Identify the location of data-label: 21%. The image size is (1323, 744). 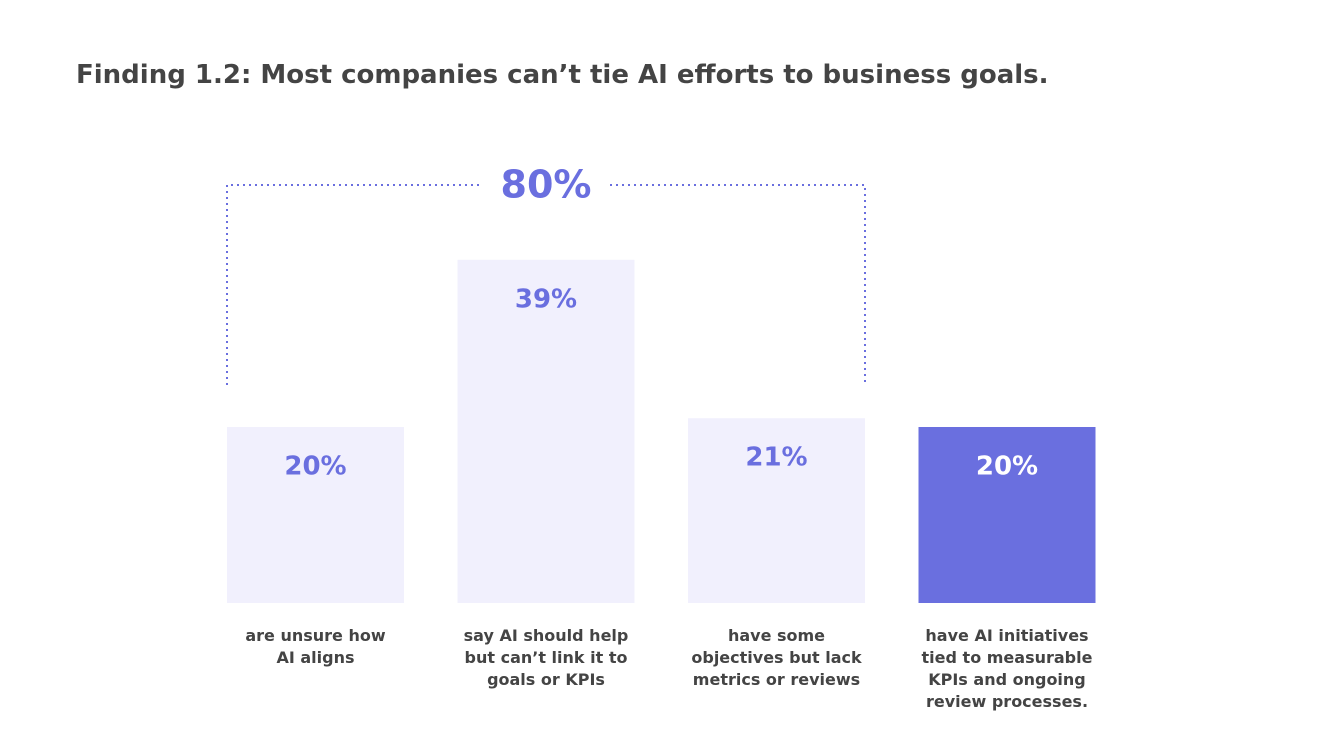
(776, 458).